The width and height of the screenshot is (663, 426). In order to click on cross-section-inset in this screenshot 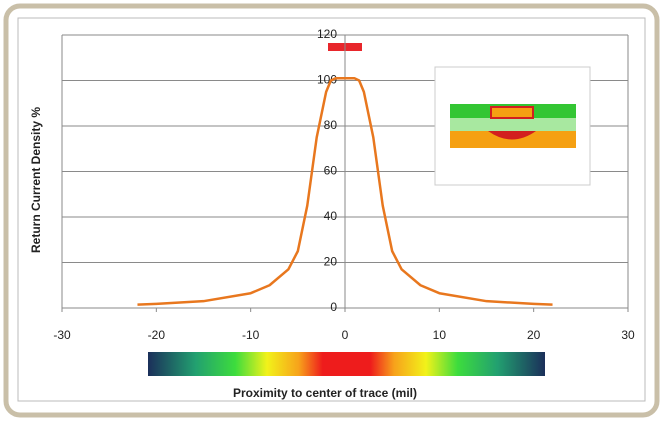, I will do `click(512, 126)`.